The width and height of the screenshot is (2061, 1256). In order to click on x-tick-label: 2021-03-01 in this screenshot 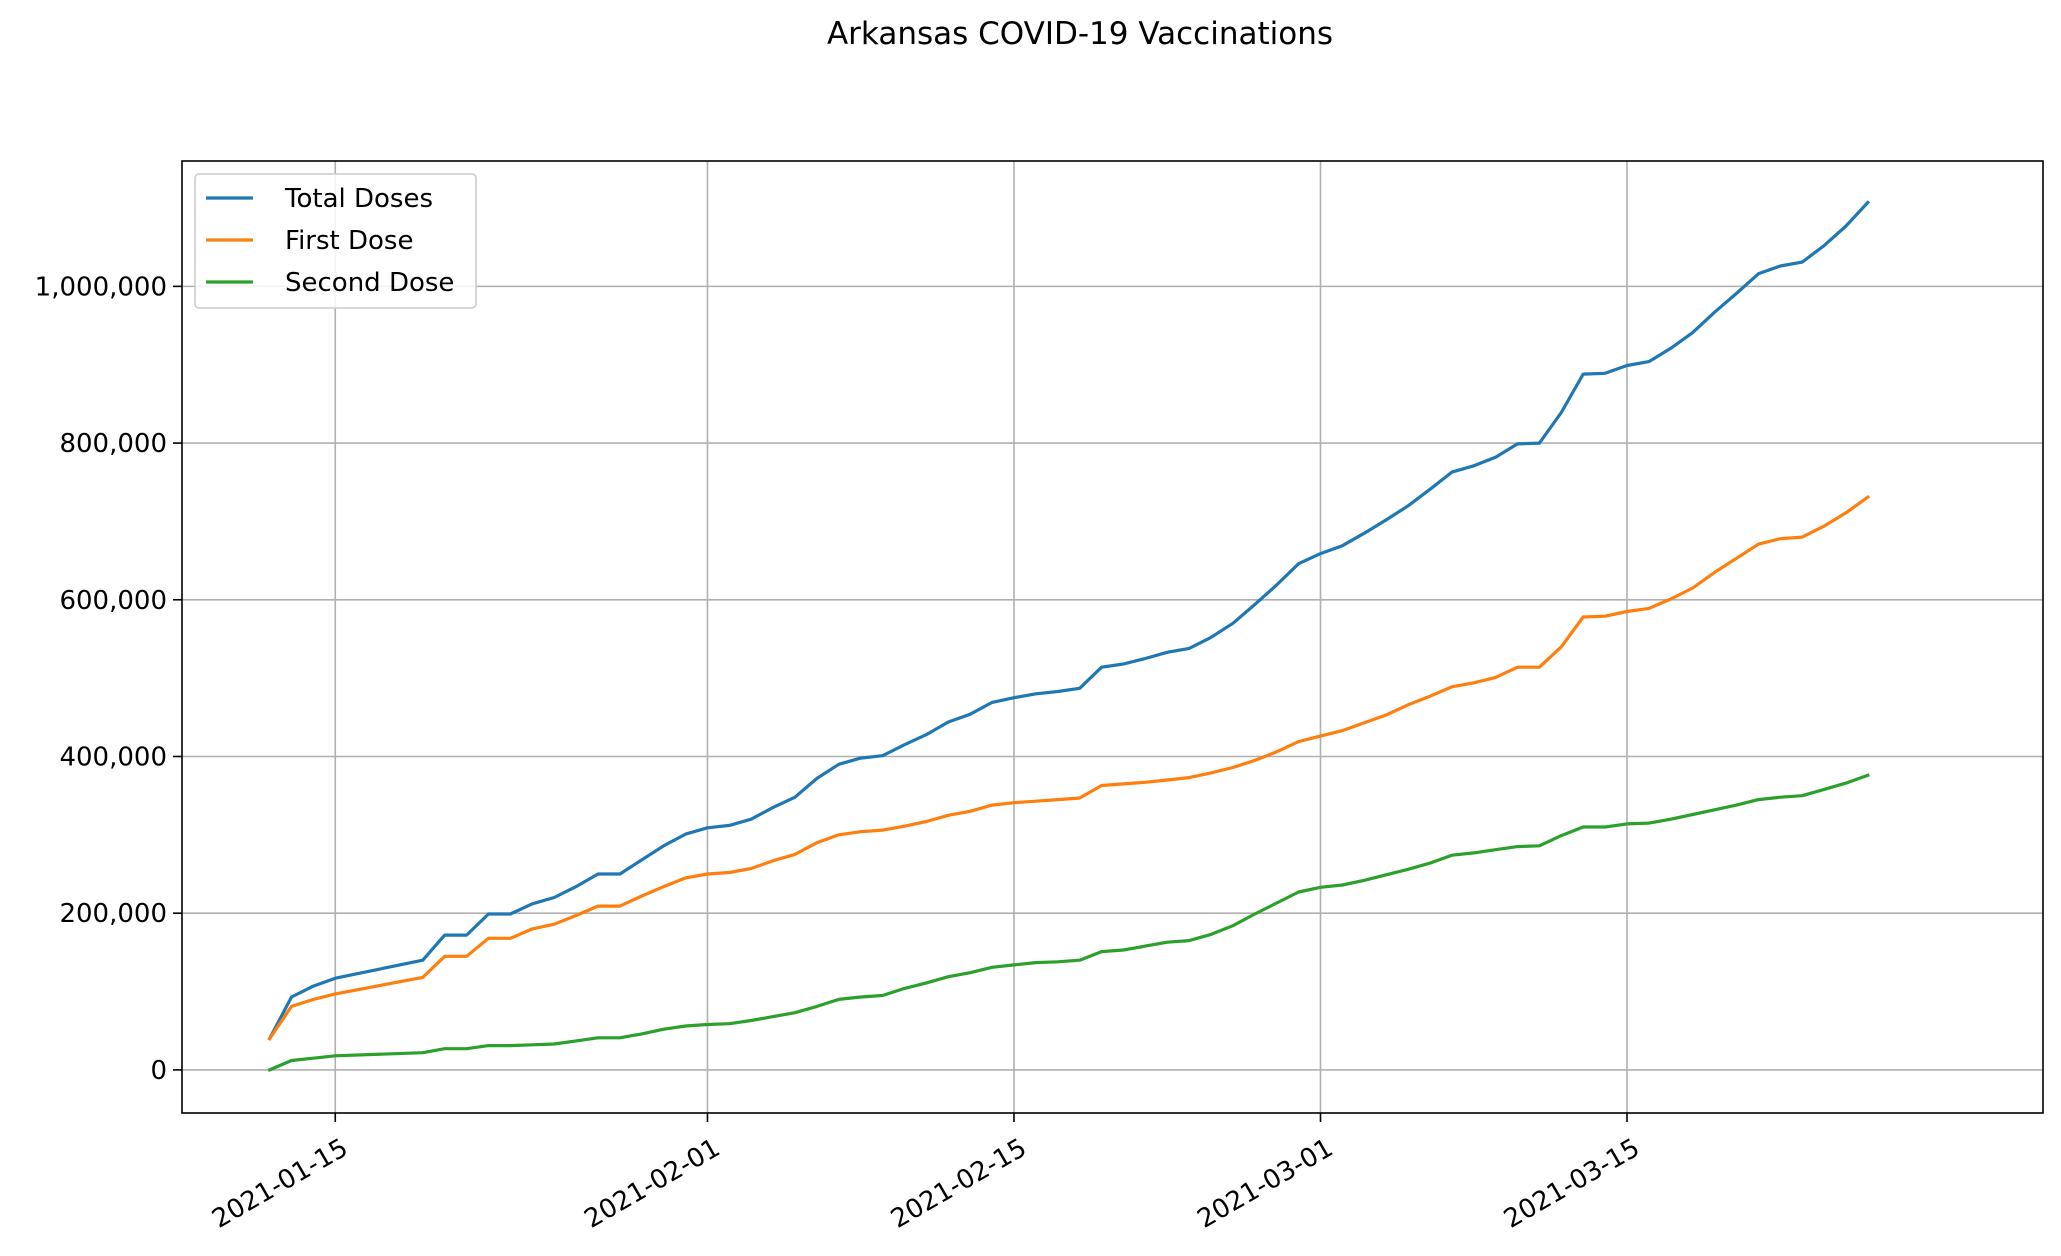, I will do `click(1266, 1184)`.